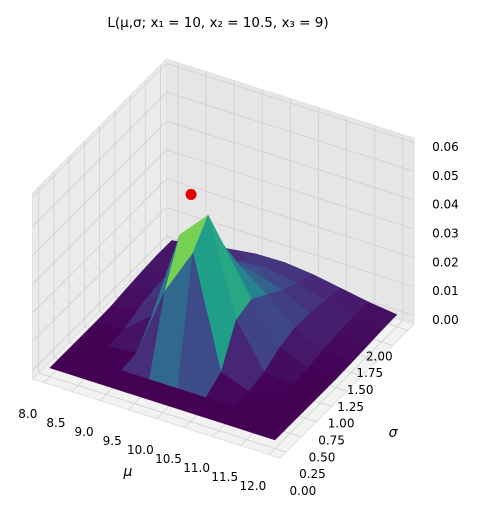  I want to click on x-tick-label: 12.0, so click(252, 486).